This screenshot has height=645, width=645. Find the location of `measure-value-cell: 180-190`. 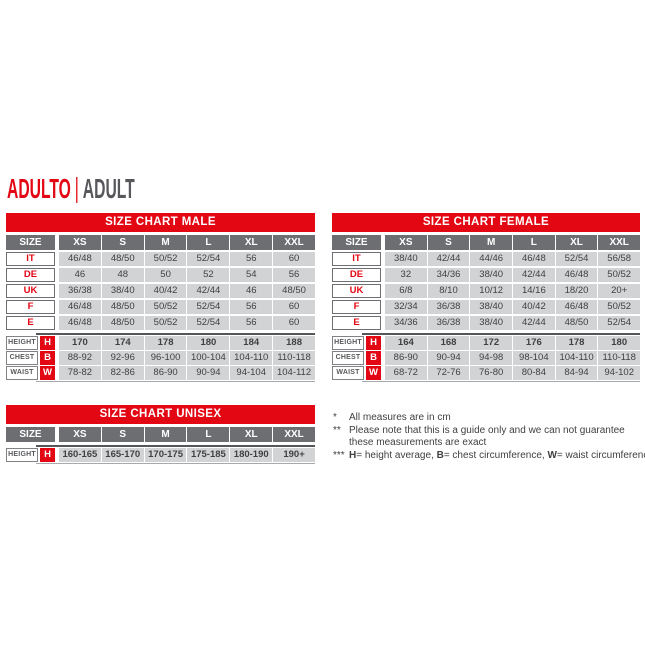

measure-value-cell: 180-190 is located at coordinates (251, 455).